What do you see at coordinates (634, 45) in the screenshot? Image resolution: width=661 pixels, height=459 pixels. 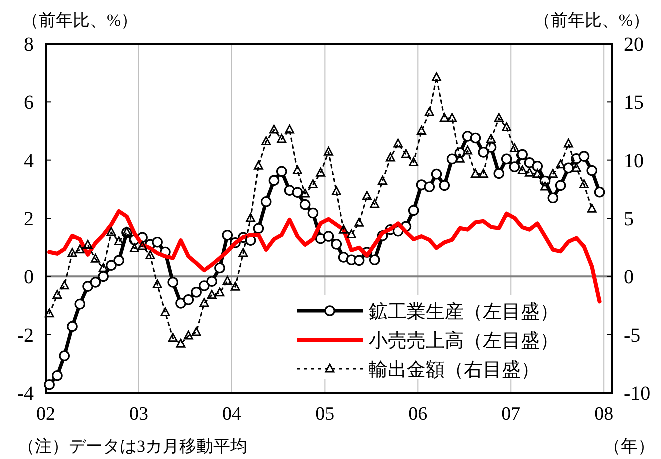 I see `y2-tick-label: 20` at bounding box center [634, 45].